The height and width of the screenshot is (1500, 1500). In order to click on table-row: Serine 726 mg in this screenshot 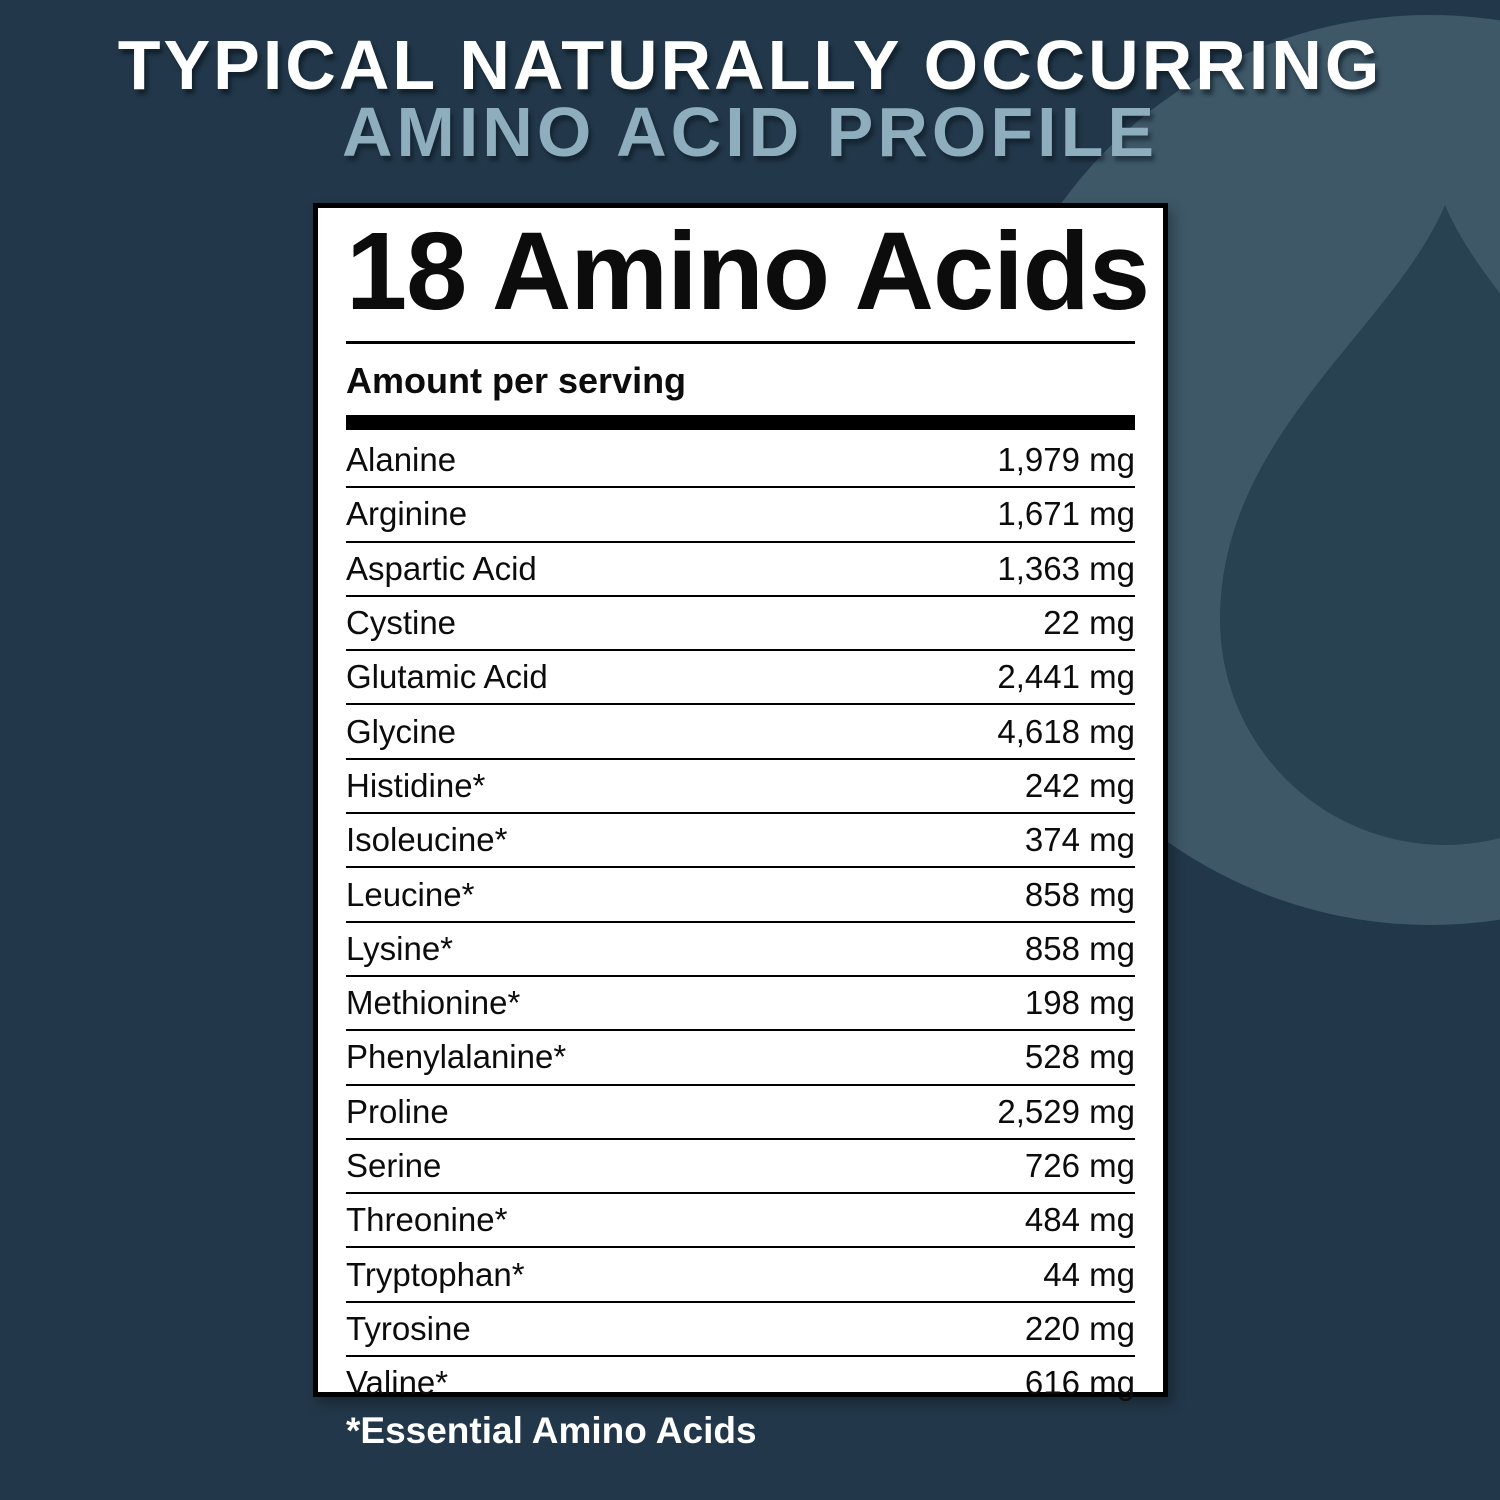, I will do `click(740, 1167)`.